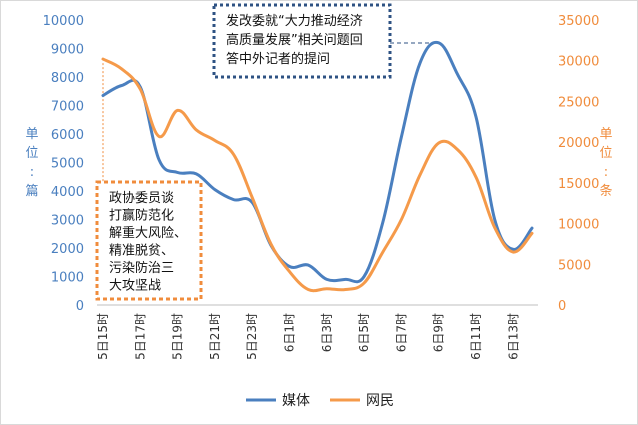 This screenshot has height=425, width=638. What do you see at coordinates (401, 332) in the screenshot?
I see `x-tick-label: 6日7时` at bounding box center [401, 332].